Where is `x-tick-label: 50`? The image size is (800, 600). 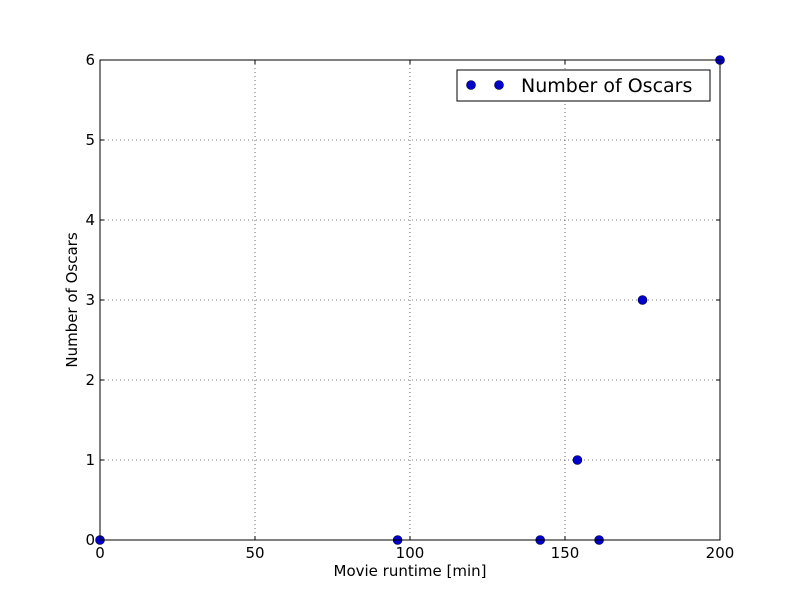 x-tick-label: 50 is located at coordinates (254, 553).